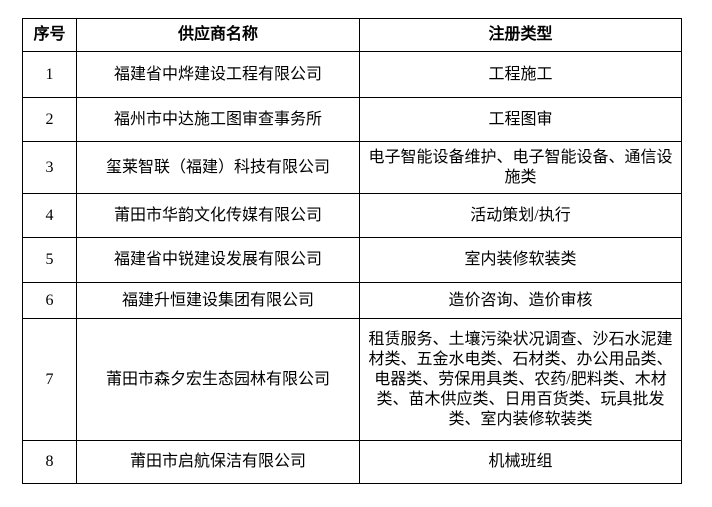  Describe the element at coordinates (49, 35) in the screenshot. I see `header-cell-no: 序号` at that location.